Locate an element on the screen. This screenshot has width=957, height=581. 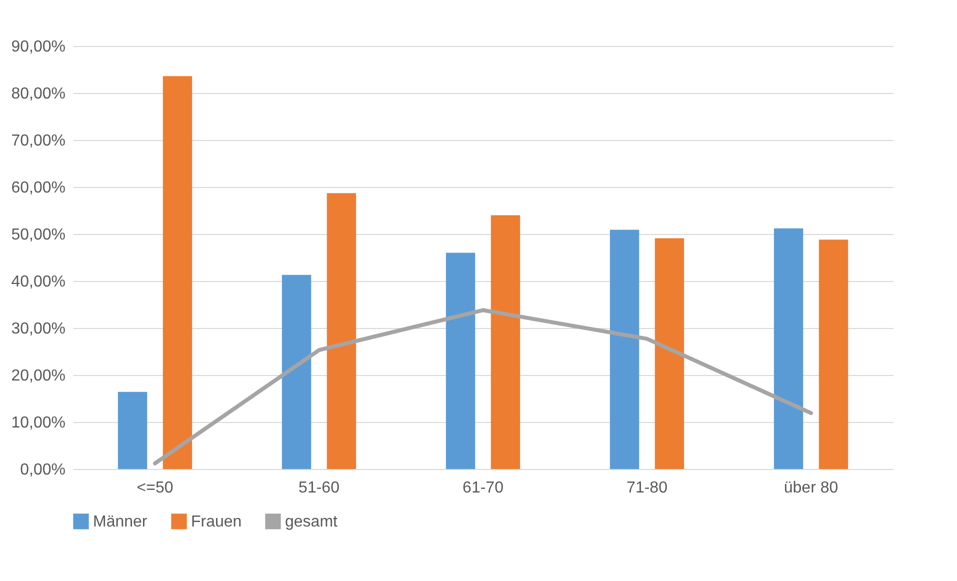
y-tick-label: 60,00% is located at coordinates (38, 188).